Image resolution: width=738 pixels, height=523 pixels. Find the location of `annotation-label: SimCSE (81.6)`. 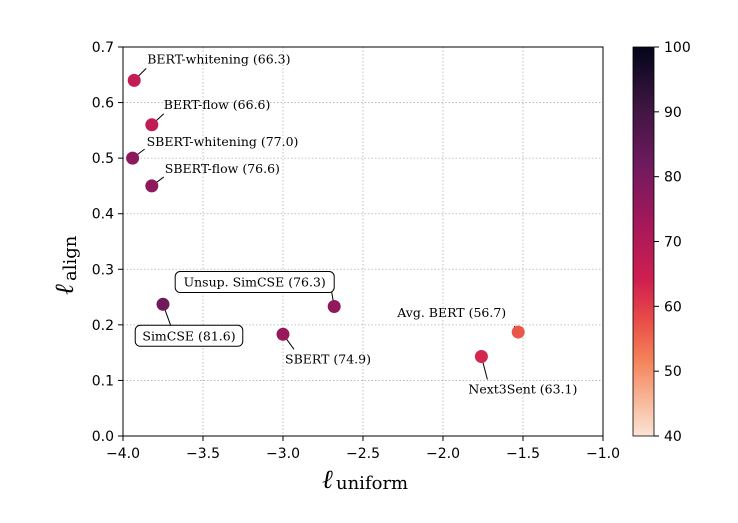

annotation-label: SimCSE (81.6) is located at coordinates (188, 335).